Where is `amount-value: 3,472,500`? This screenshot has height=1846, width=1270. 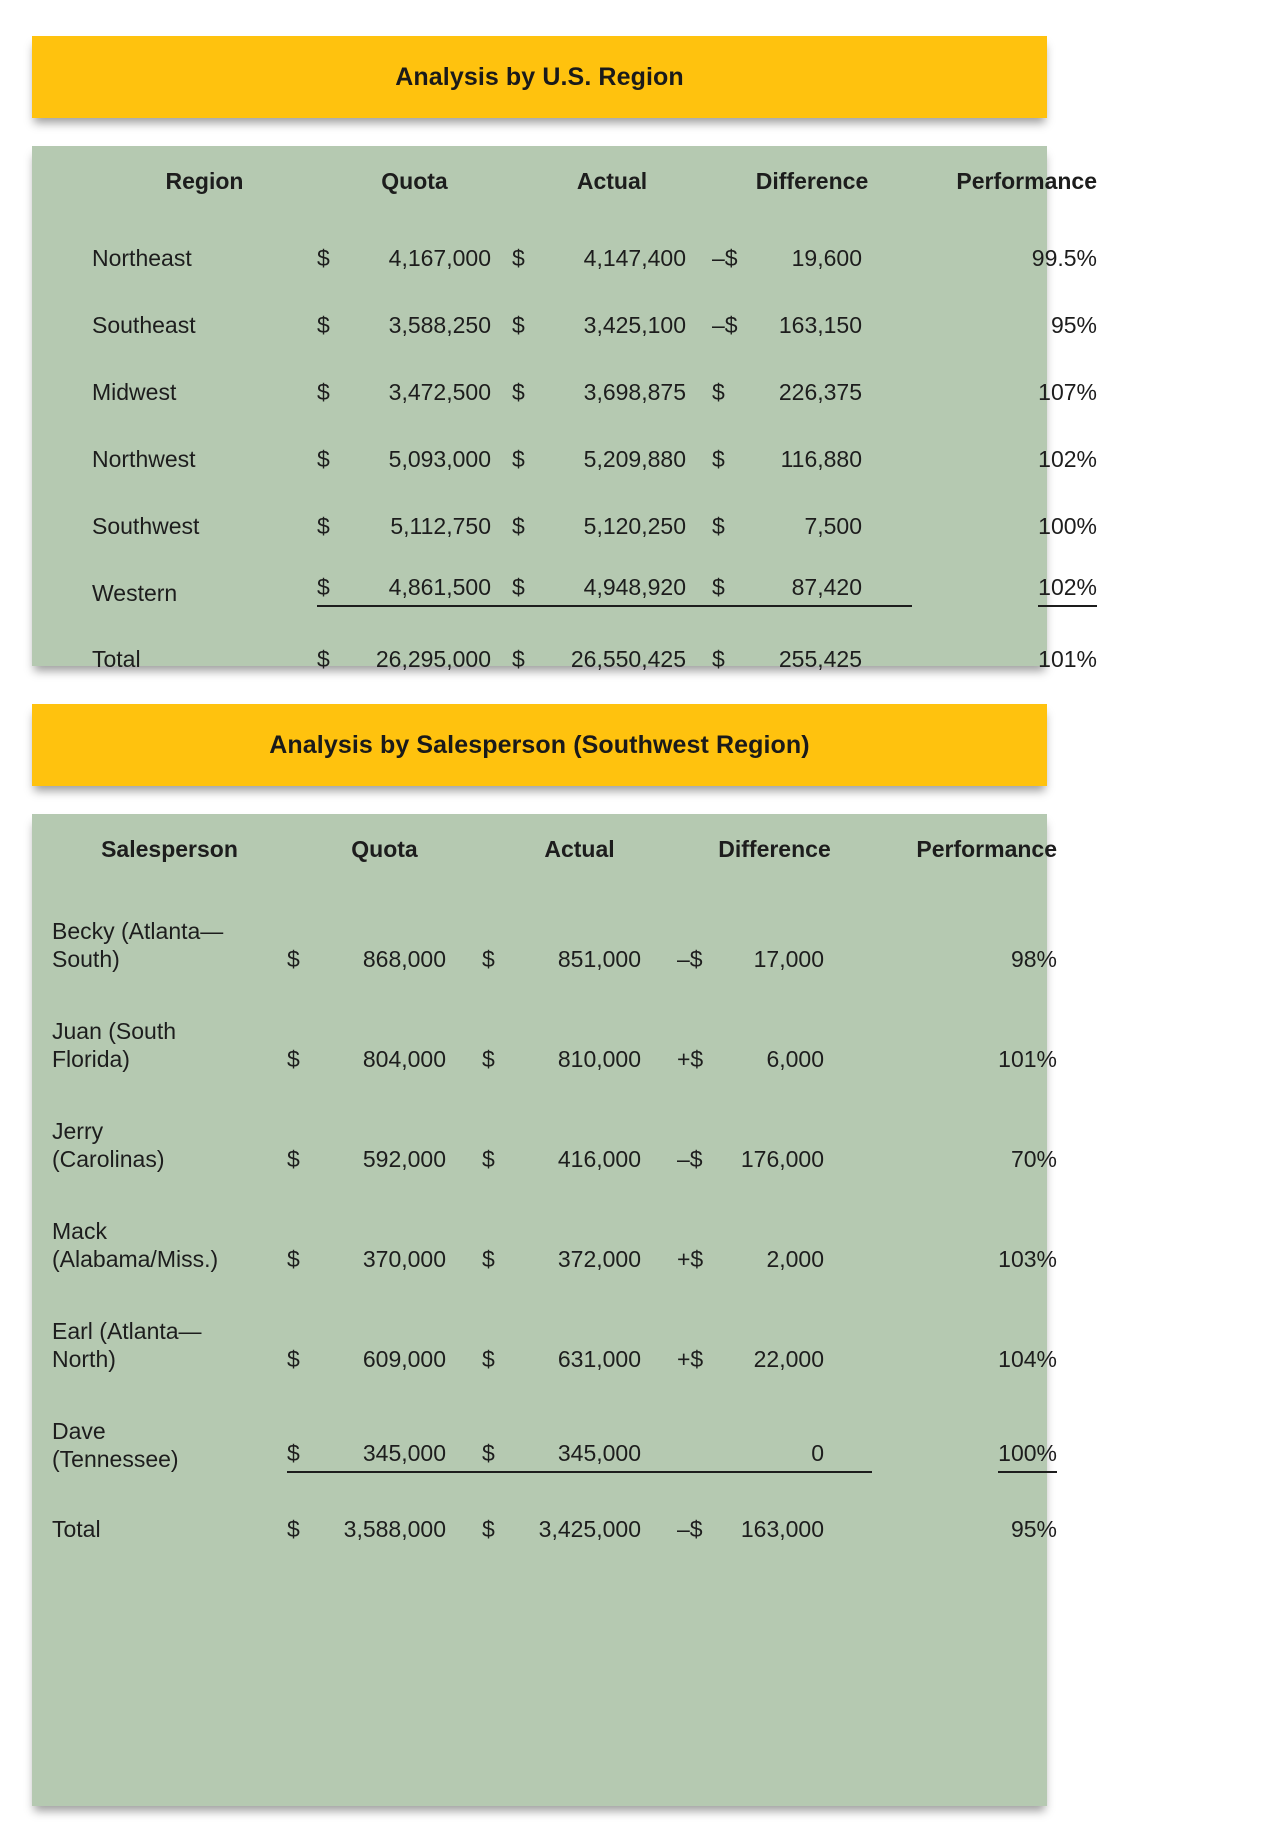 amount-value: 3,472,500 is located at coordinates (439, 392).